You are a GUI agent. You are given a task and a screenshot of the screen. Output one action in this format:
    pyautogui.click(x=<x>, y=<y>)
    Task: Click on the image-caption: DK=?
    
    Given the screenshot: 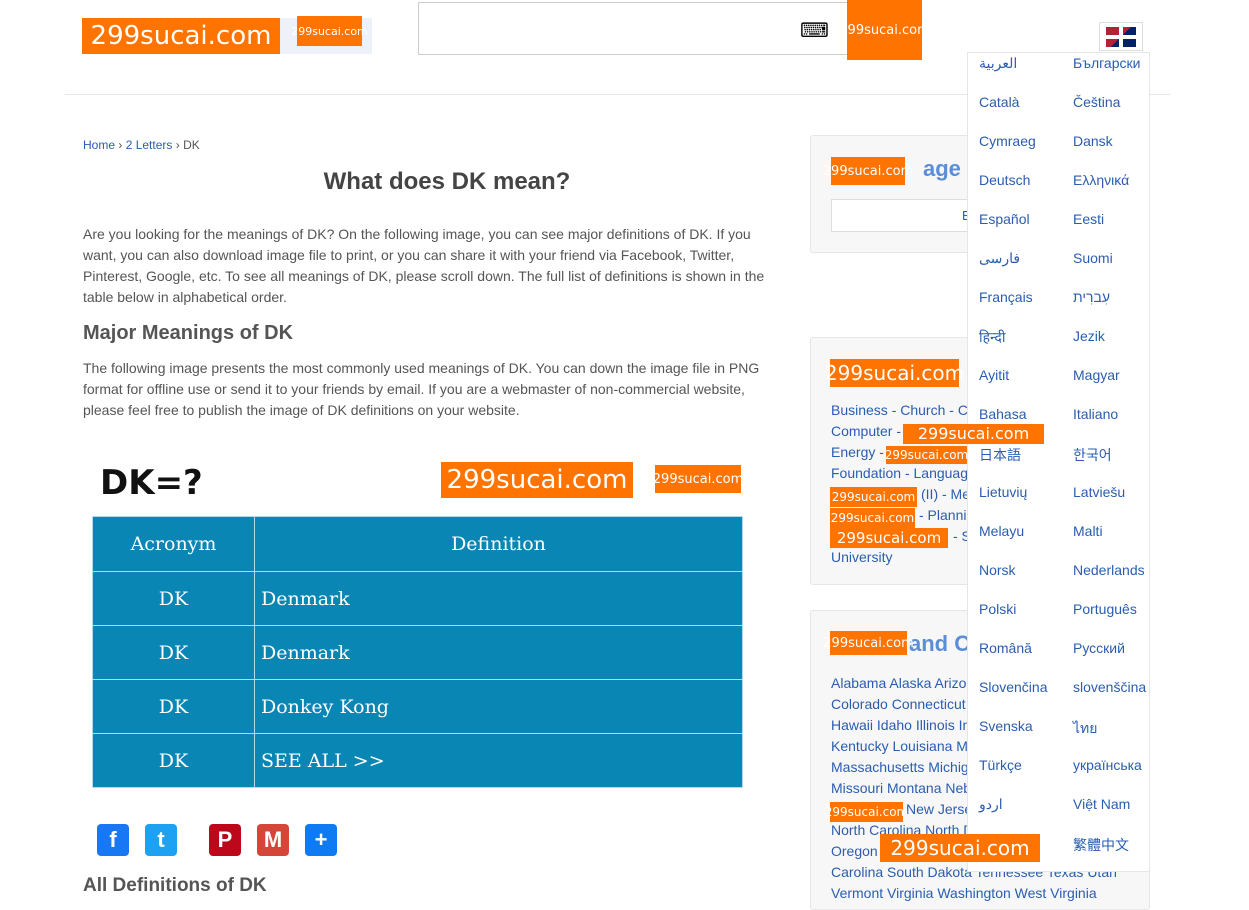 What is the action you would take?
    pyautogui.click(x=151, y=483)
    